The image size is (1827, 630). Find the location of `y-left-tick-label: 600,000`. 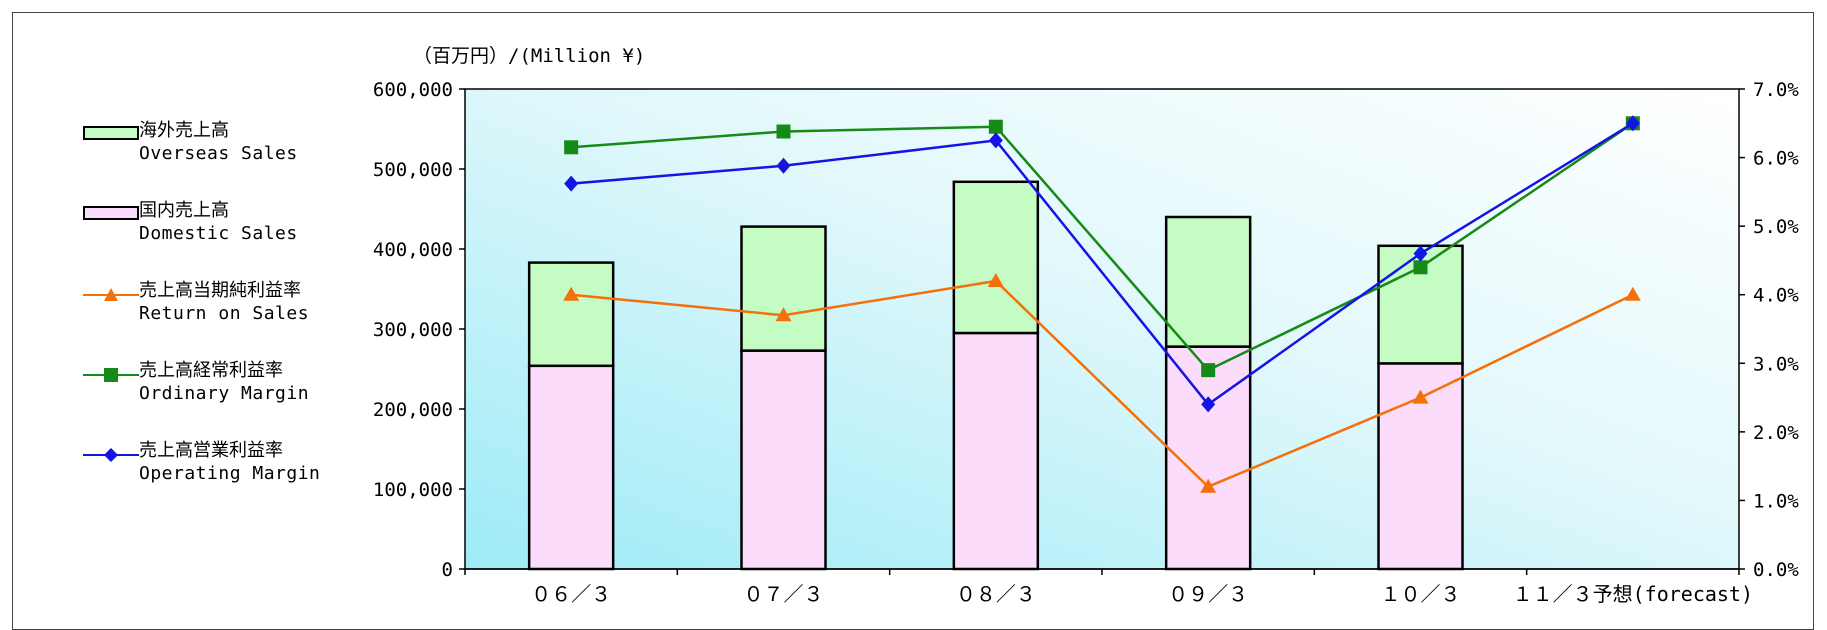

y-left-tick-label: 600,000 is located at coordinates (413, 90).